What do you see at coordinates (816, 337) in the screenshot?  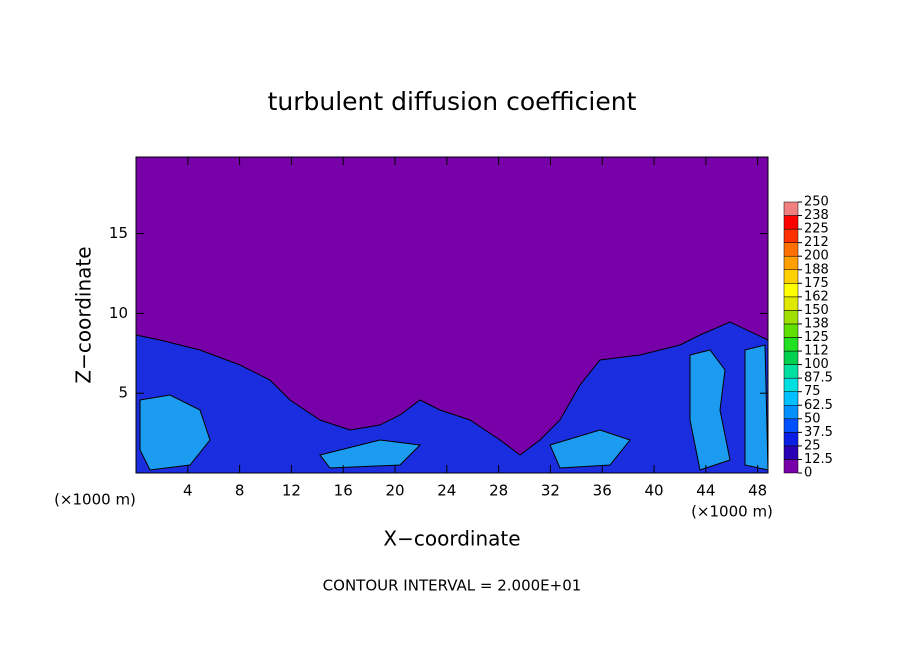 I see `colorbar-tick-label: 125` at bounding box center [816, 337].